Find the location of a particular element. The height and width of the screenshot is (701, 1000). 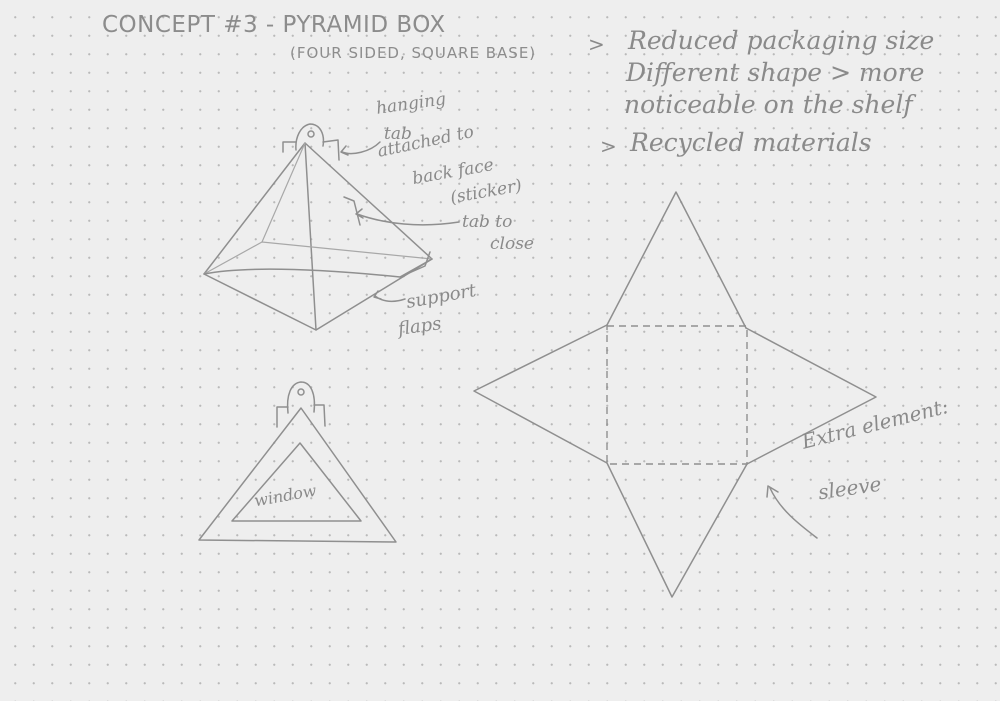

tab-to-close-label-2: close is located at coordinates (512, 244).